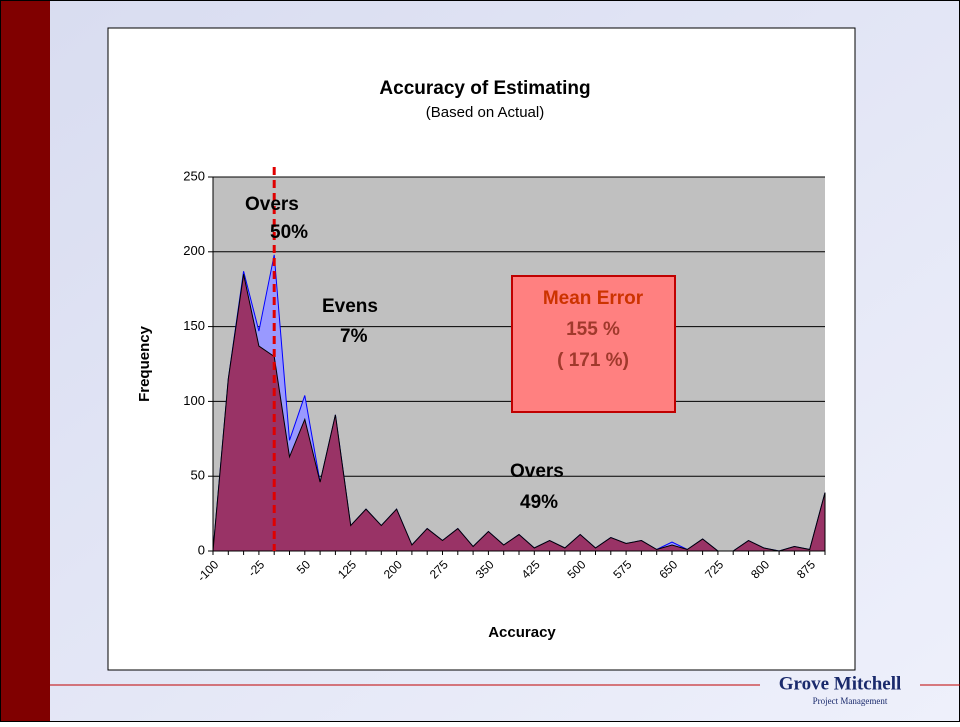 This screenshot has width=960, height=727. I want to click on y-tick-label: 200, so click(194, 250).